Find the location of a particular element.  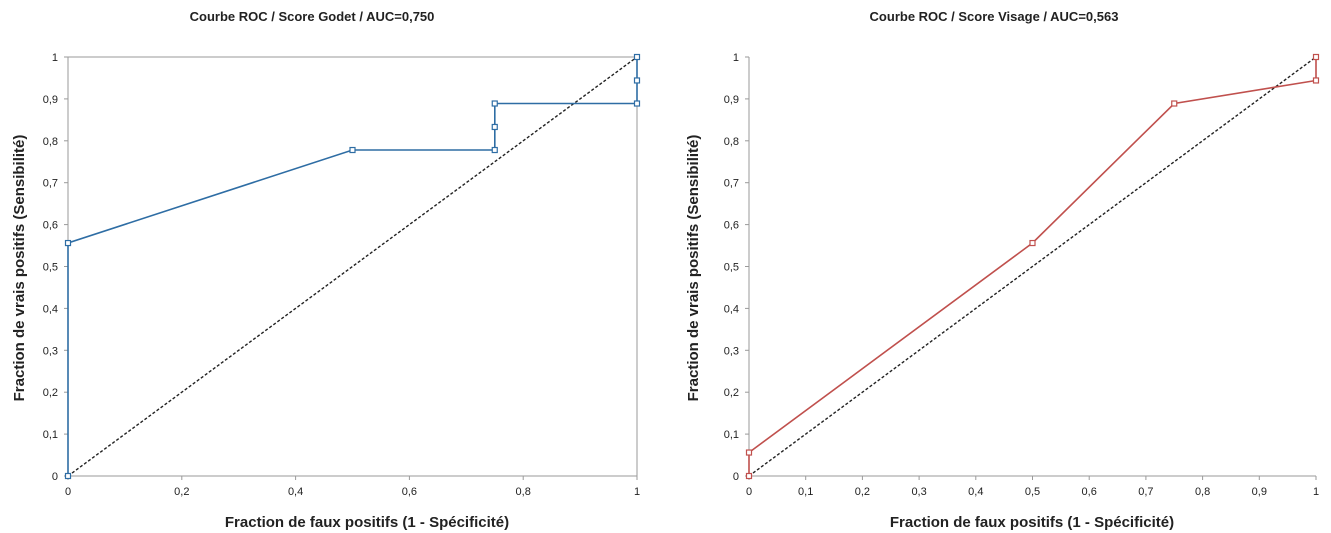

x-tick-label: 0,9 is located at coordinates (1259, 492).